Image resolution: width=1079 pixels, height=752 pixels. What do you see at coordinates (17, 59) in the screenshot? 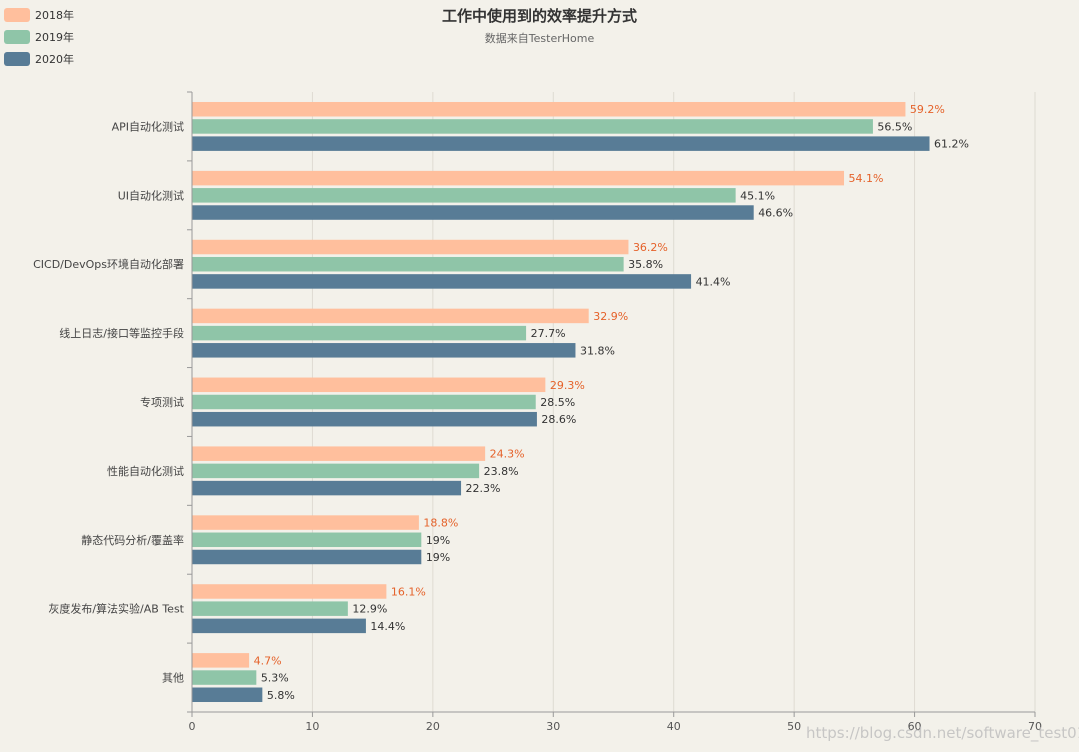
I see `legend-swatch-2020` at bounding box center [17, 59].